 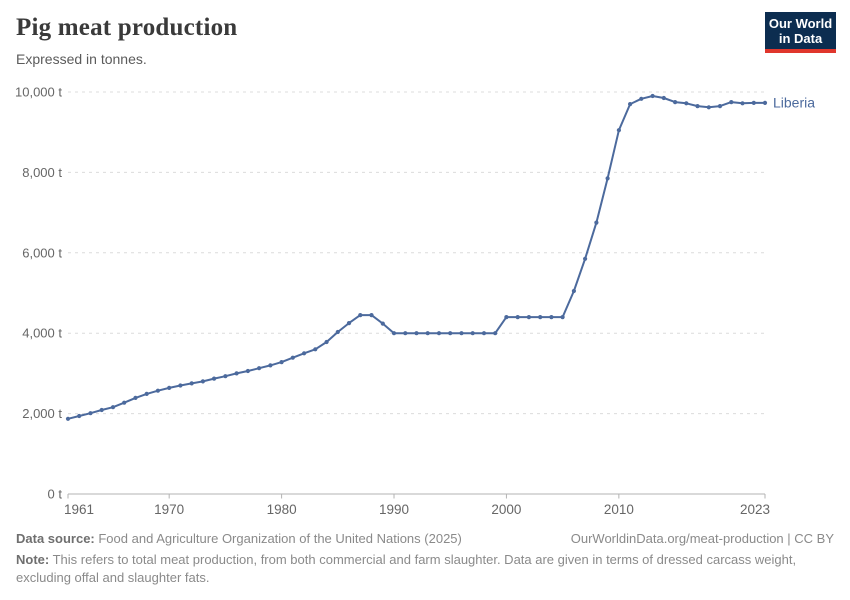 What do you see at coordinates (42, 333) in the screenshot?
I see `y-tick-label: 4,000 t` at bounding box center [42, 333].